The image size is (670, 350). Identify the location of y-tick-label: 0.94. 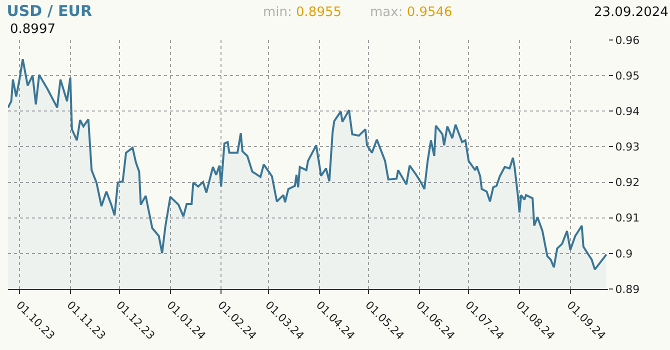
(627, 111).